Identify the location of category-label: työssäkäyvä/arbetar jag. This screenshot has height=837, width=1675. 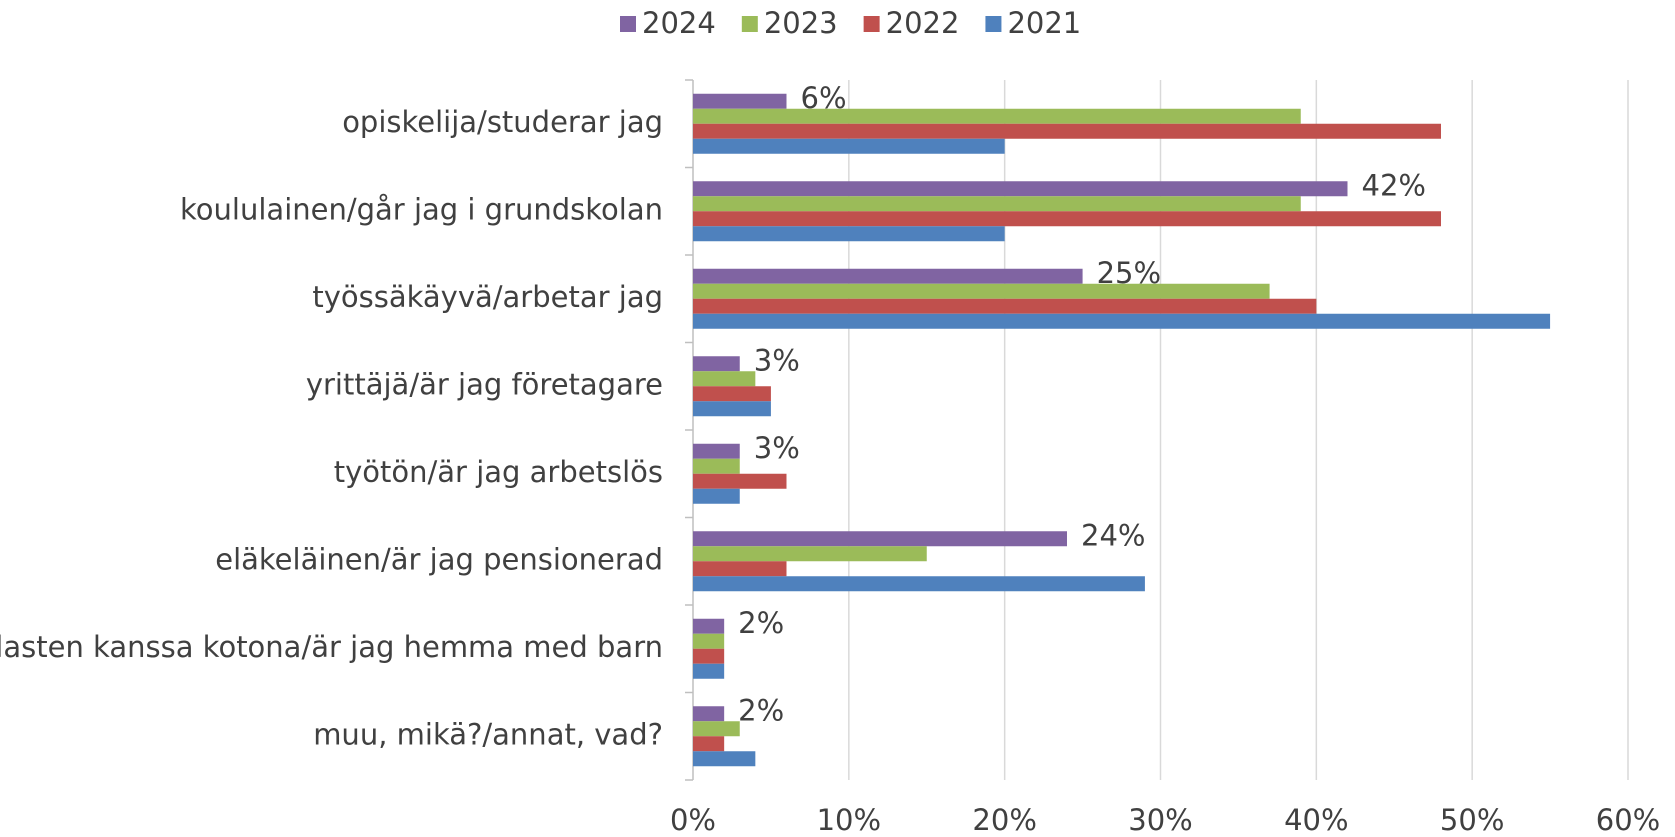
(487, 297).